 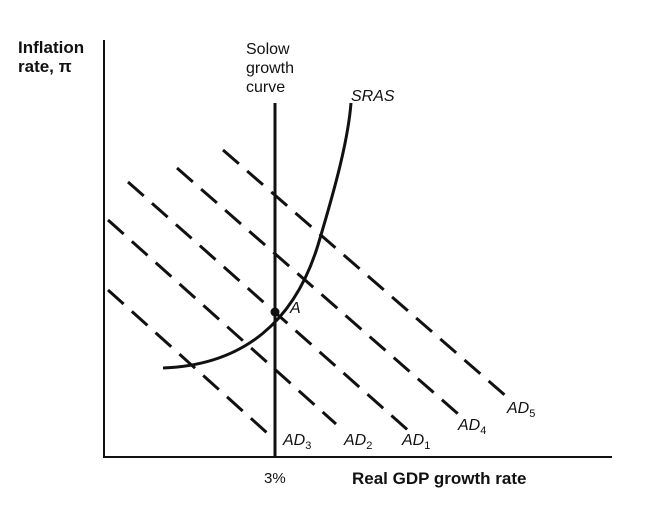 I want to click on ad2-label: AD2, so click(x=358, y=443).